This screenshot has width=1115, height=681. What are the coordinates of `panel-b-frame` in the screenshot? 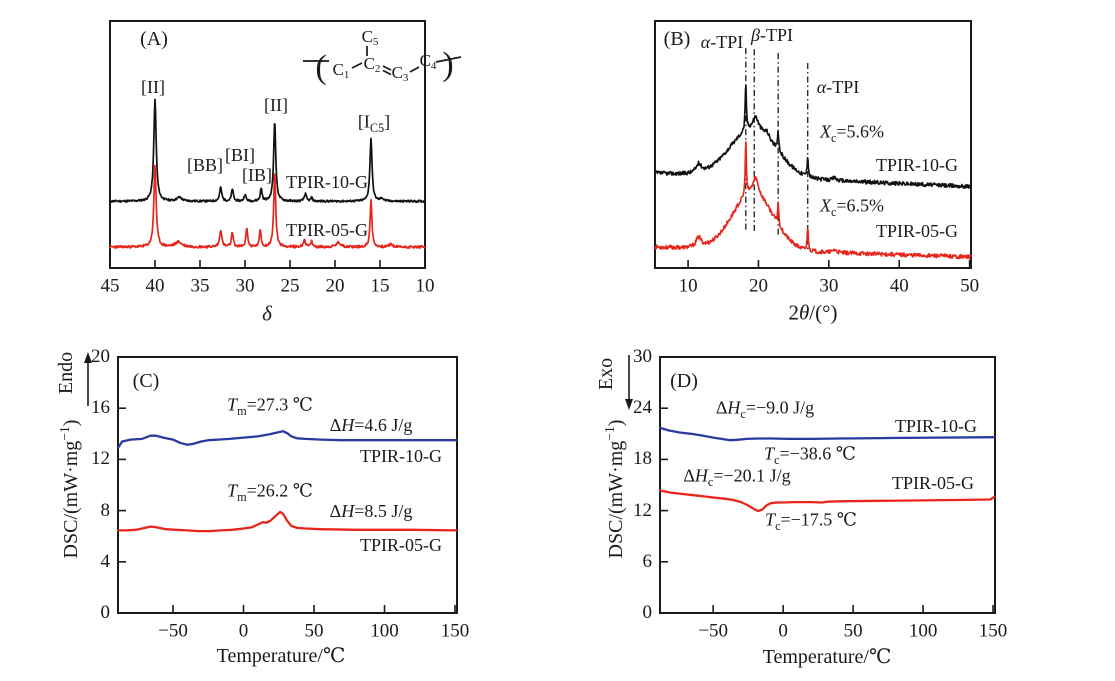 It's located at (813, 144).